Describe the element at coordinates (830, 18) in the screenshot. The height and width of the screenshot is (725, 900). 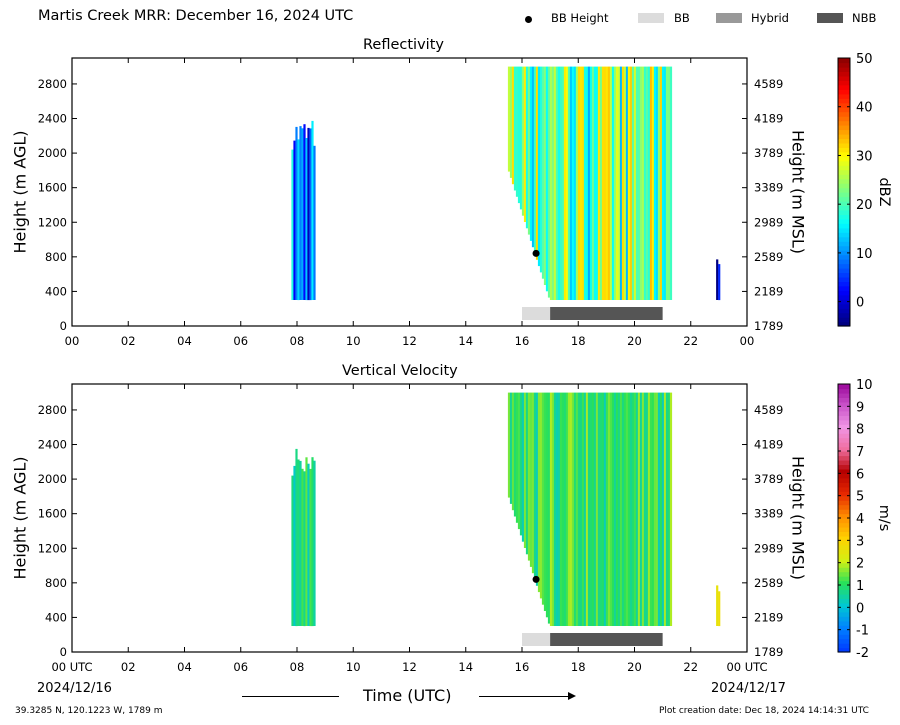
I see `legend-swatch` at that location.